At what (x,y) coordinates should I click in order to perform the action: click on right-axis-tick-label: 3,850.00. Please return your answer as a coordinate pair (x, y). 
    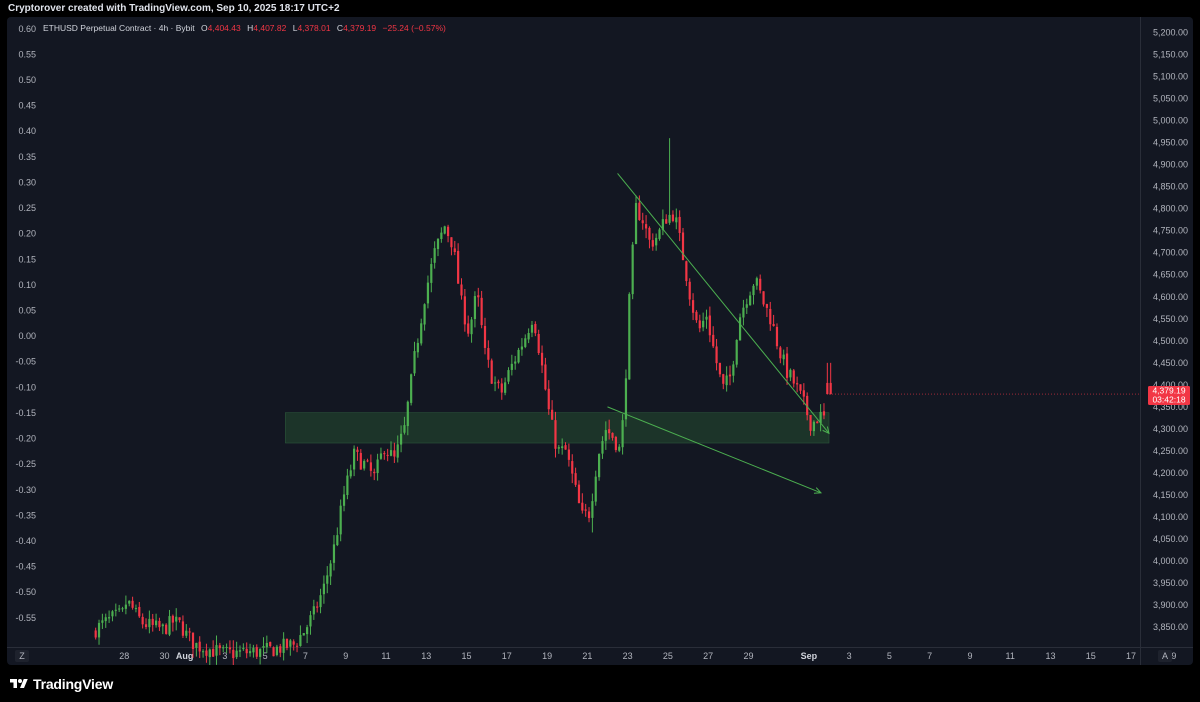
    Looking at the image, I should click on (1170, 627).